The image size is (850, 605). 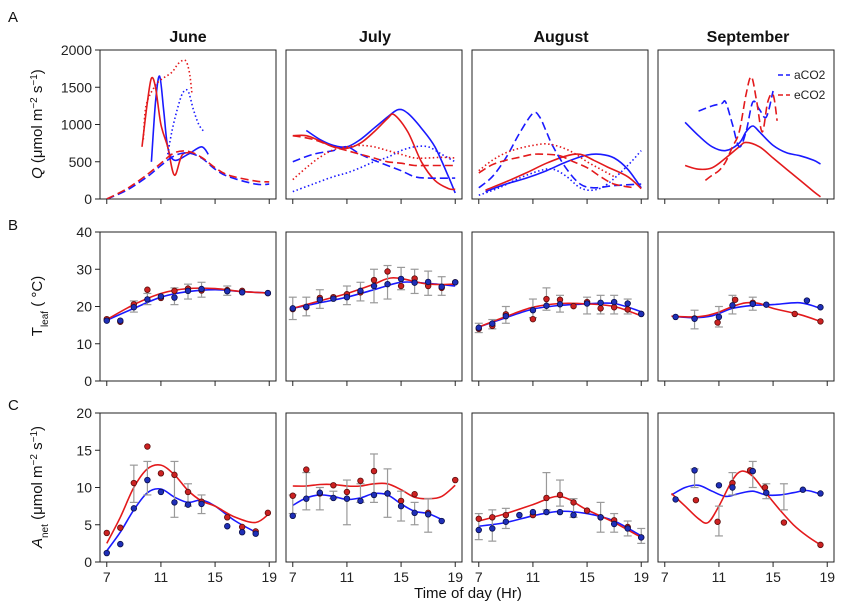 I want to click on plot-area-b-september, so click(x=747, y=312).